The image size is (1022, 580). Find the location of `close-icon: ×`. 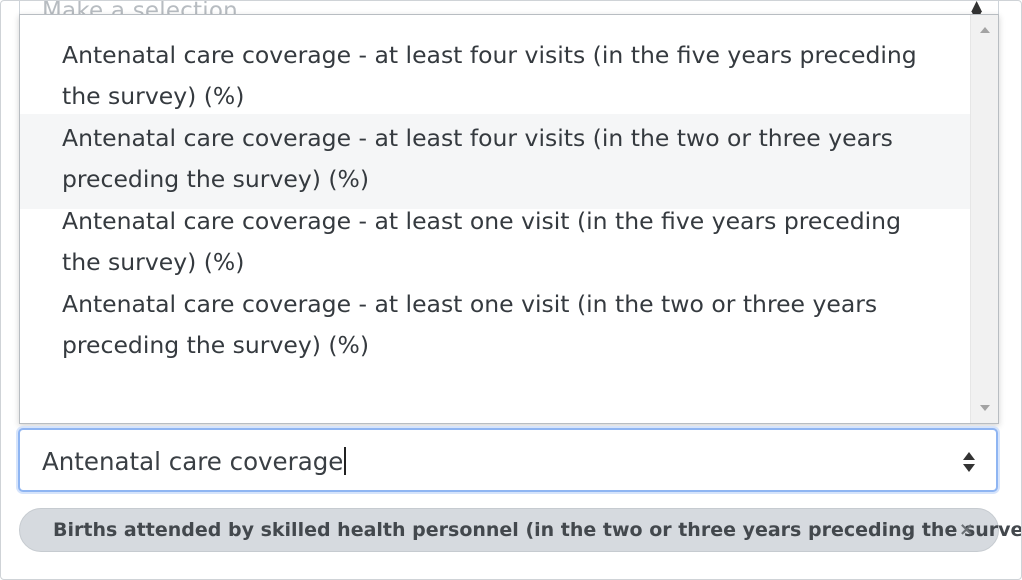

close-icon: × is located at coordinates (966, 529).